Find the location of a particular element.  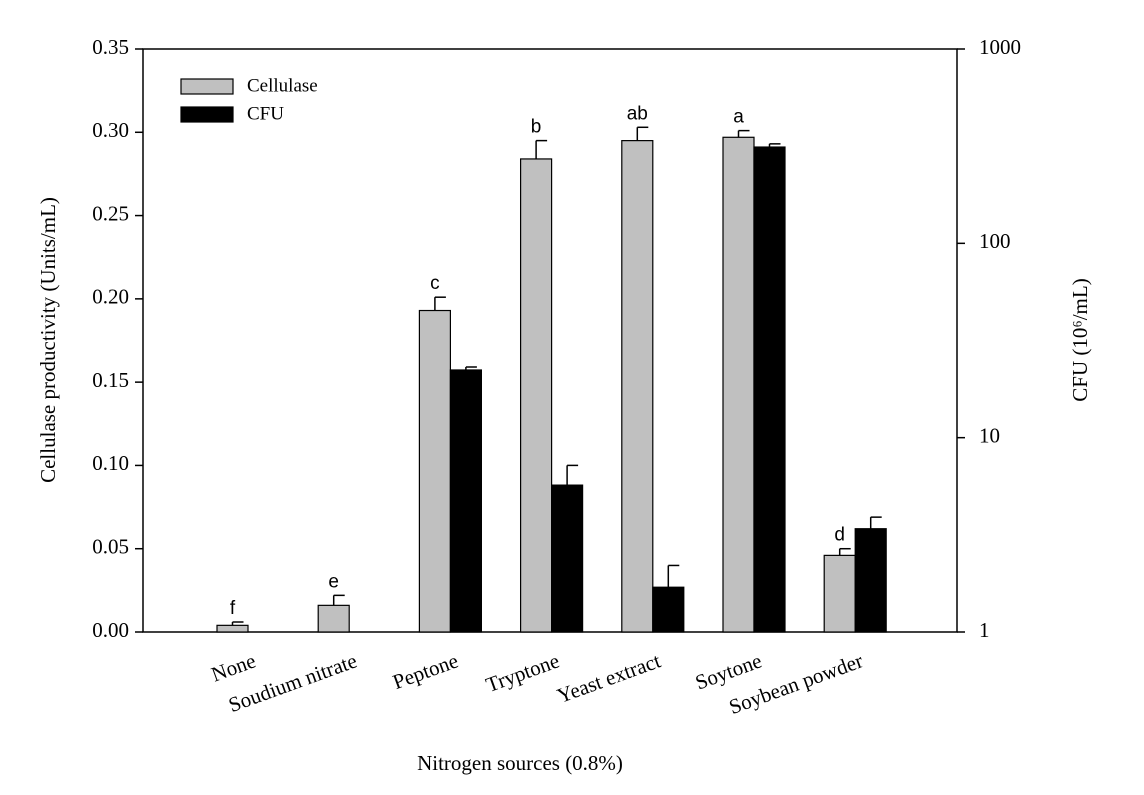

y-axis-label: Cellulase productivity (Units/mL) is located at coordinates (48, 340).